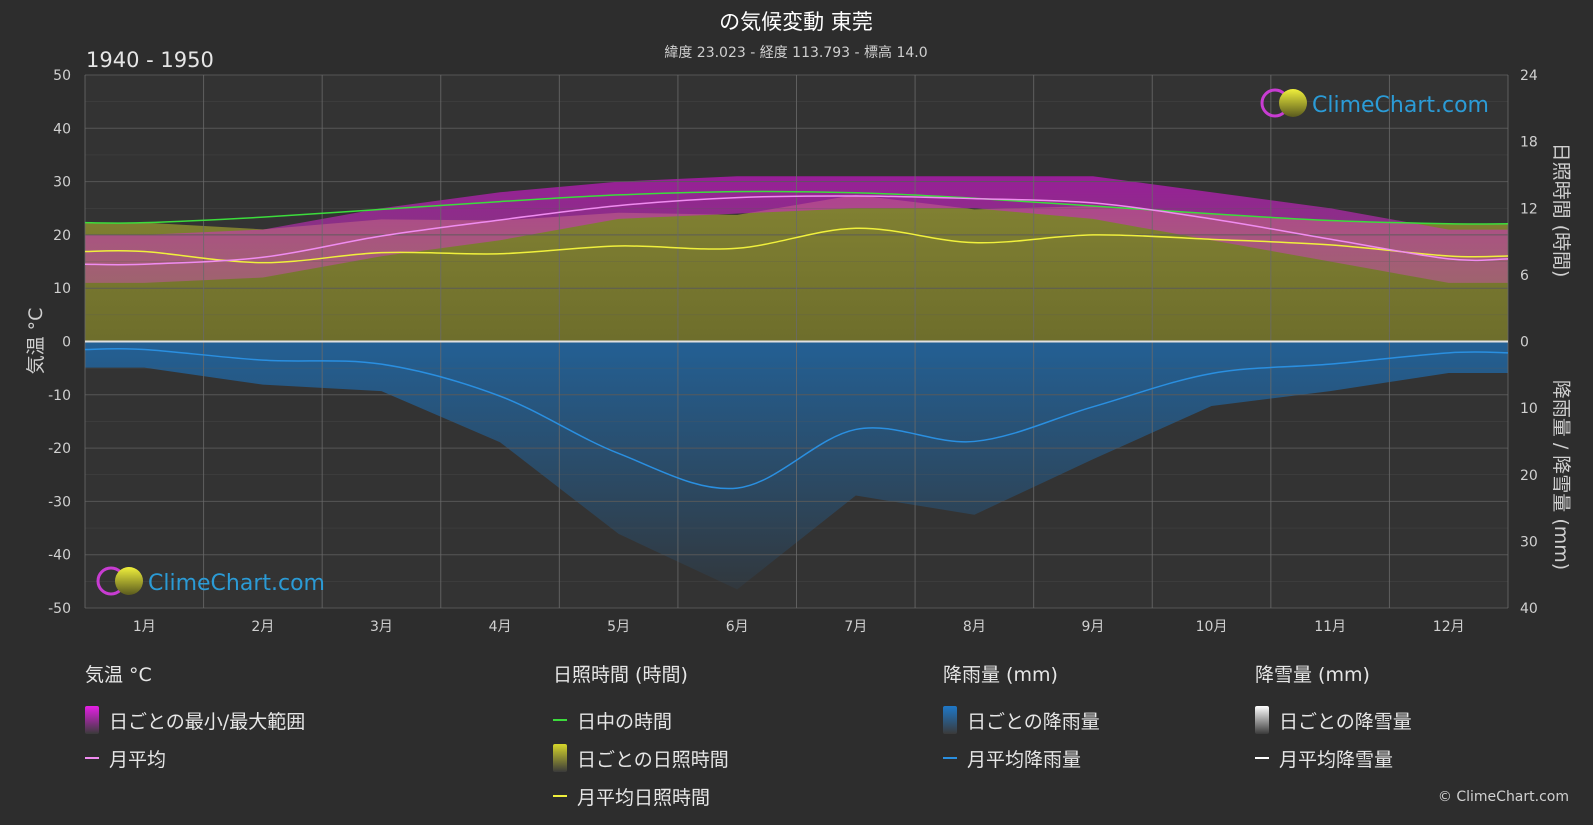  Describe the element at coordinates (118, 675) in the screenshot. I see `legend-heading: 気温 °C` at that location.